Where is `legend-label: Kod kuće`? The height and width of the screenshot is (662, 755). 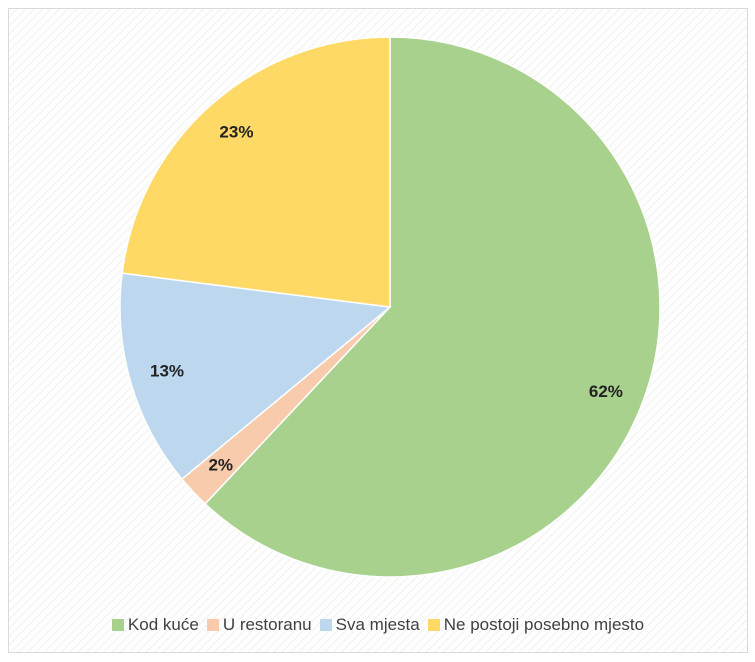 legend-label: Kod kuće is located at coordinates (163, 624).